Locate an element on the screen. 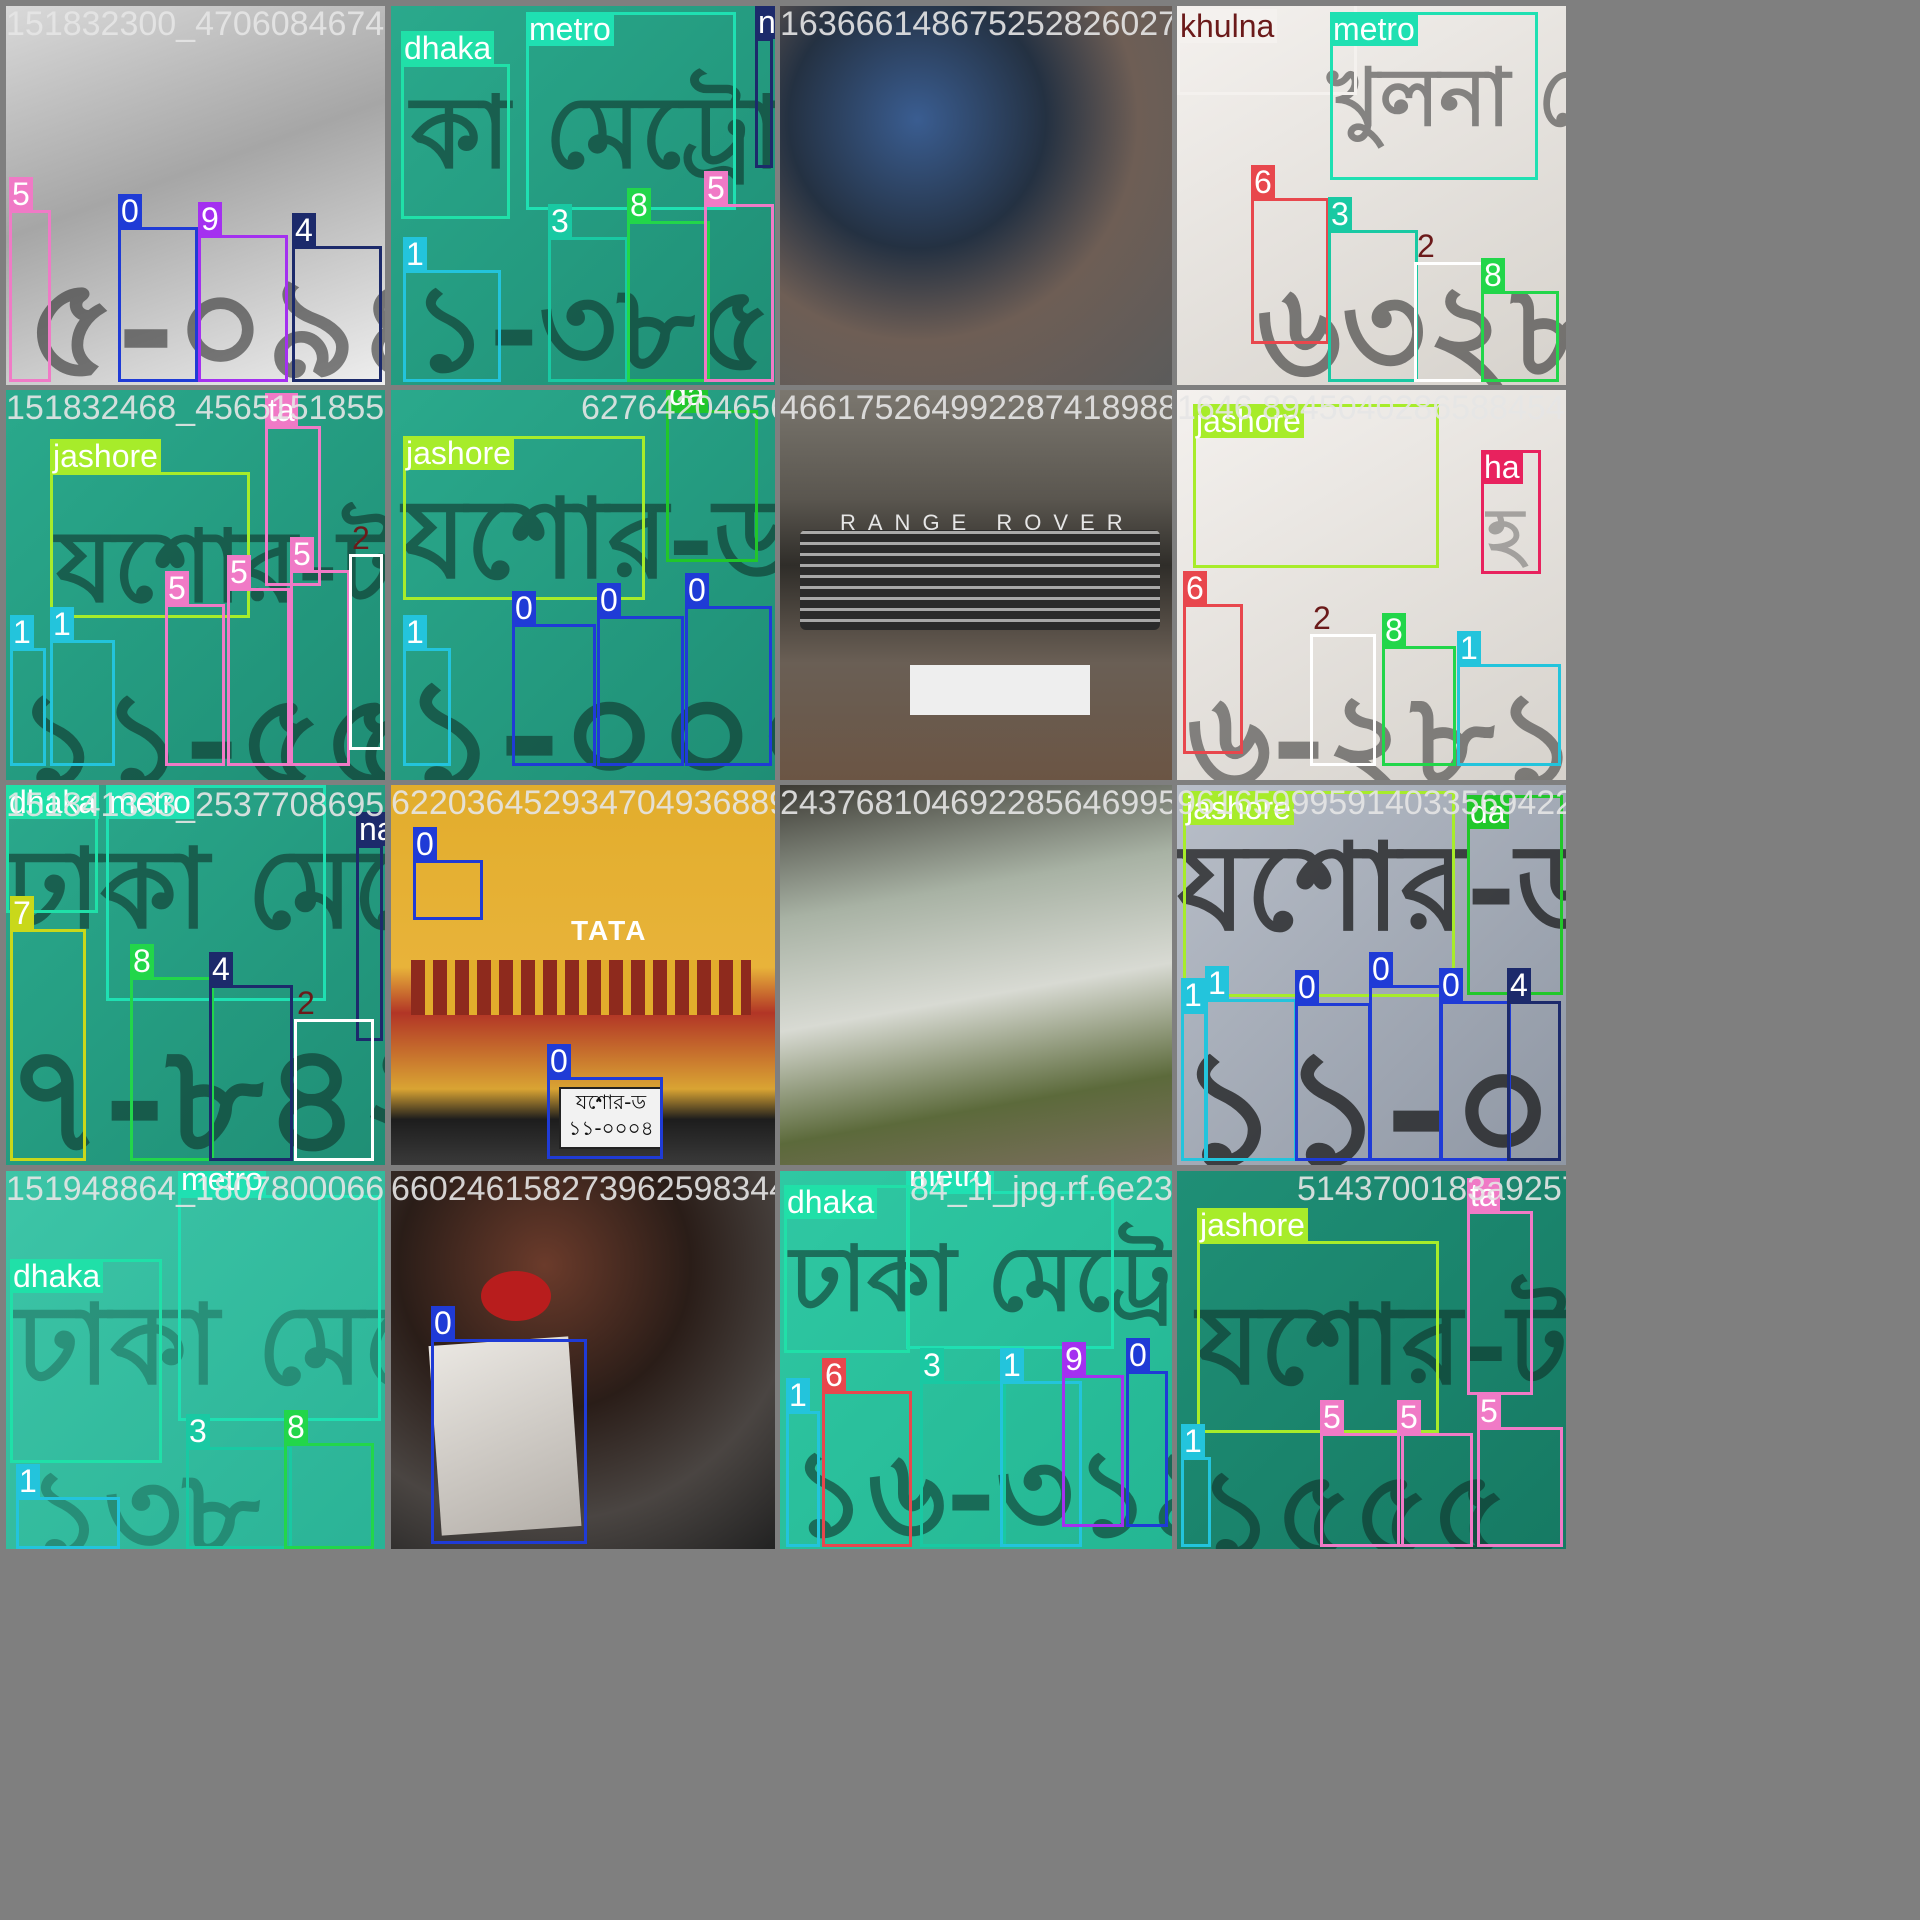  plate-glyphs: ১১-৫৫৫ is located at coordinates (200, 721).